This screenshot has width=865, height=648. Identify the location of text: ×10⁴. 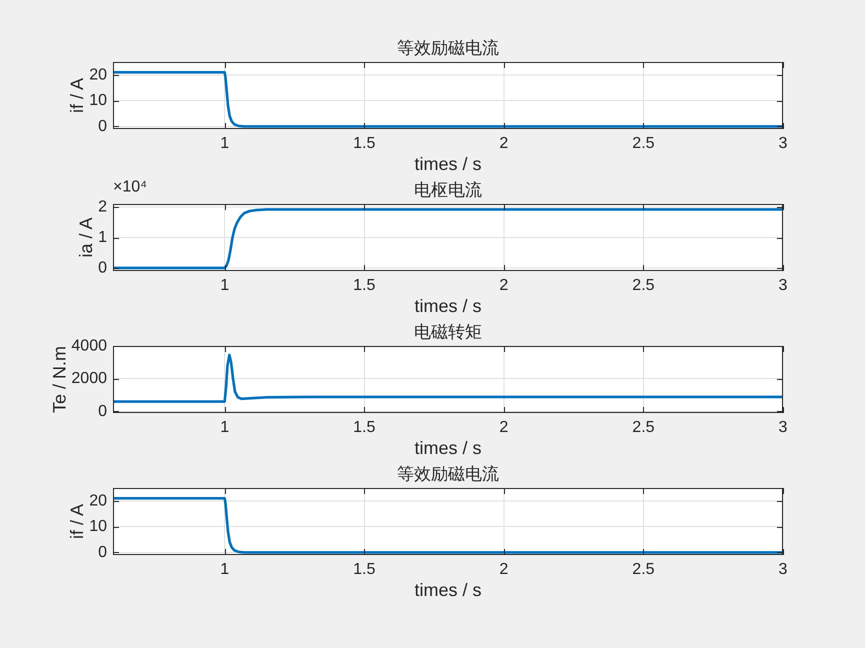
(130, 187).